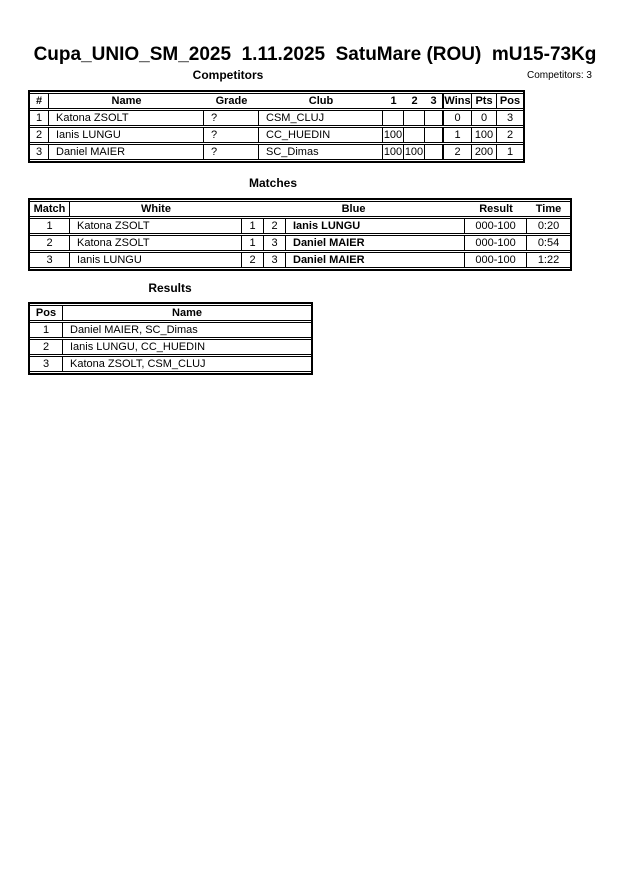  What do you see at coordinates (457, 152) in the screenshot?
I see `competitor-wins: 2` at bounding box center [457, 152].